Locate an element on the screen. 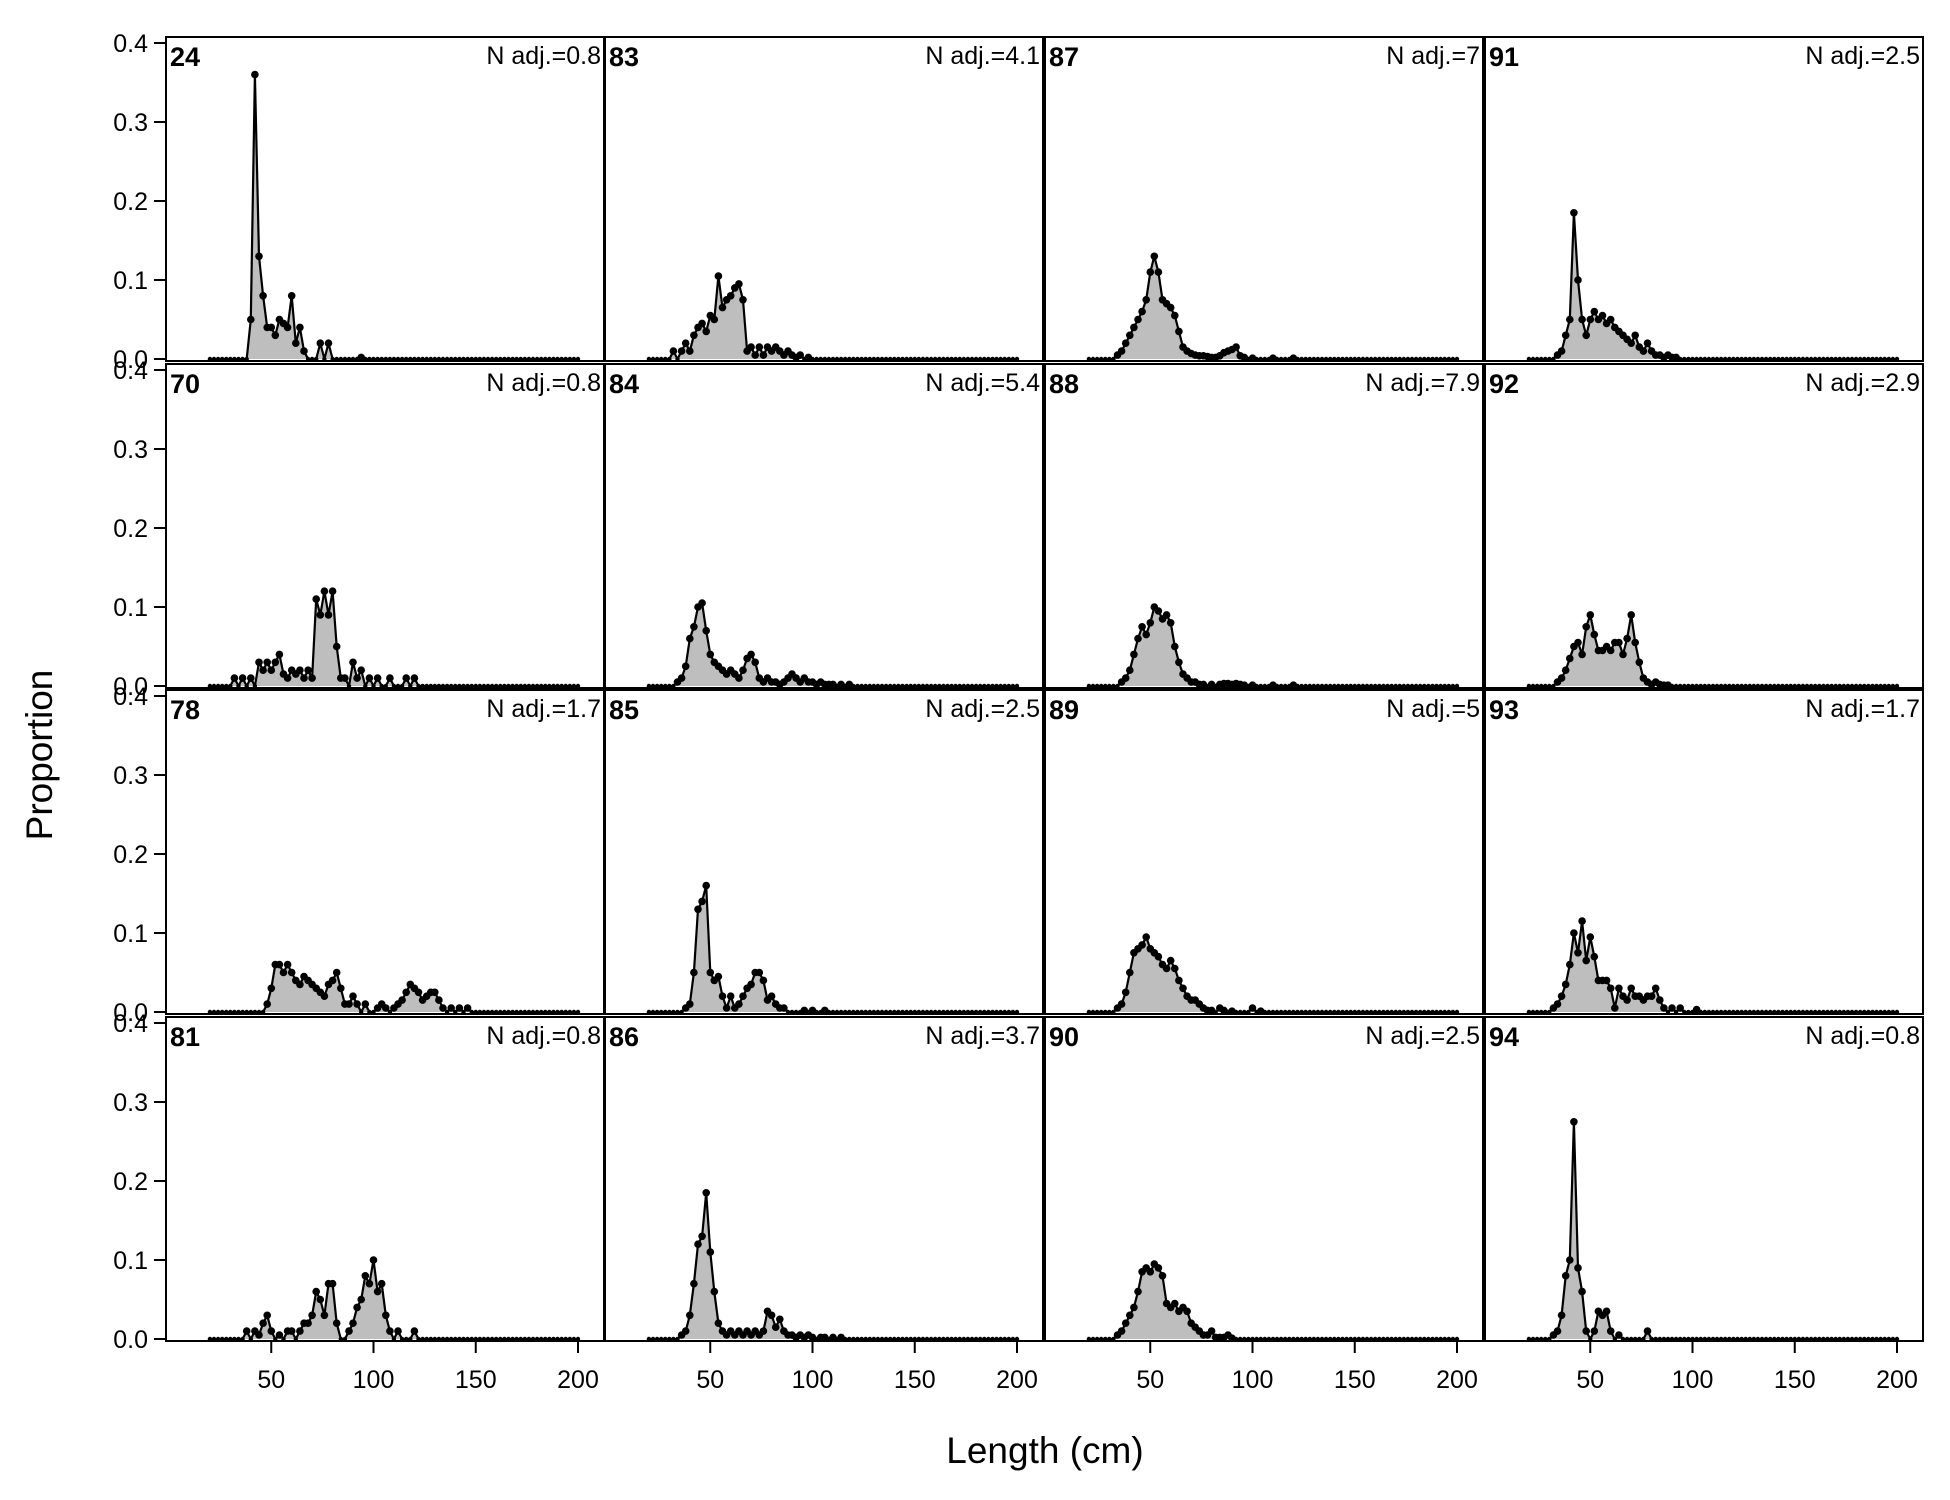 Image resolution: width=1950 pixels, height=1500 pixels. panel-label: 87 is located at coordinates (1064, 57).